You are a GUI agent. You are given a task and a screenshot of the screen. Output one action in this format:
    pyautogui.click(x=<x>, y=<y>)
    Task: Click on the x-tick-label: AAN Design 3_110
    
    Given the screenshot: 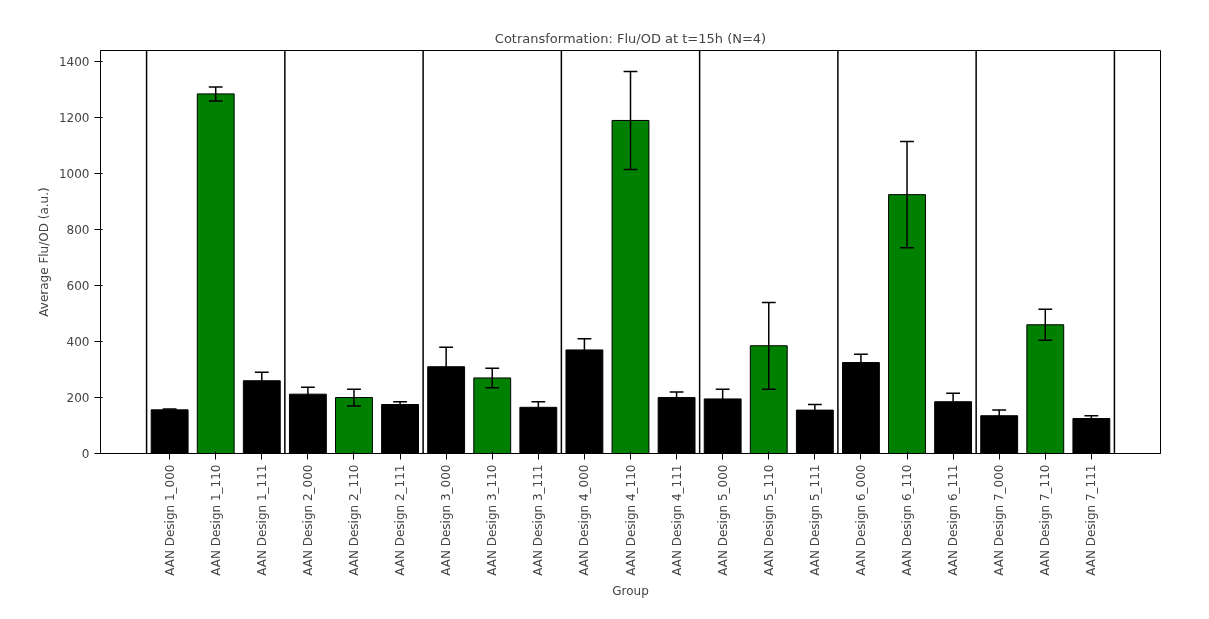 What is the action you would take?
    pyautogui.click(x=492, y=520)
    